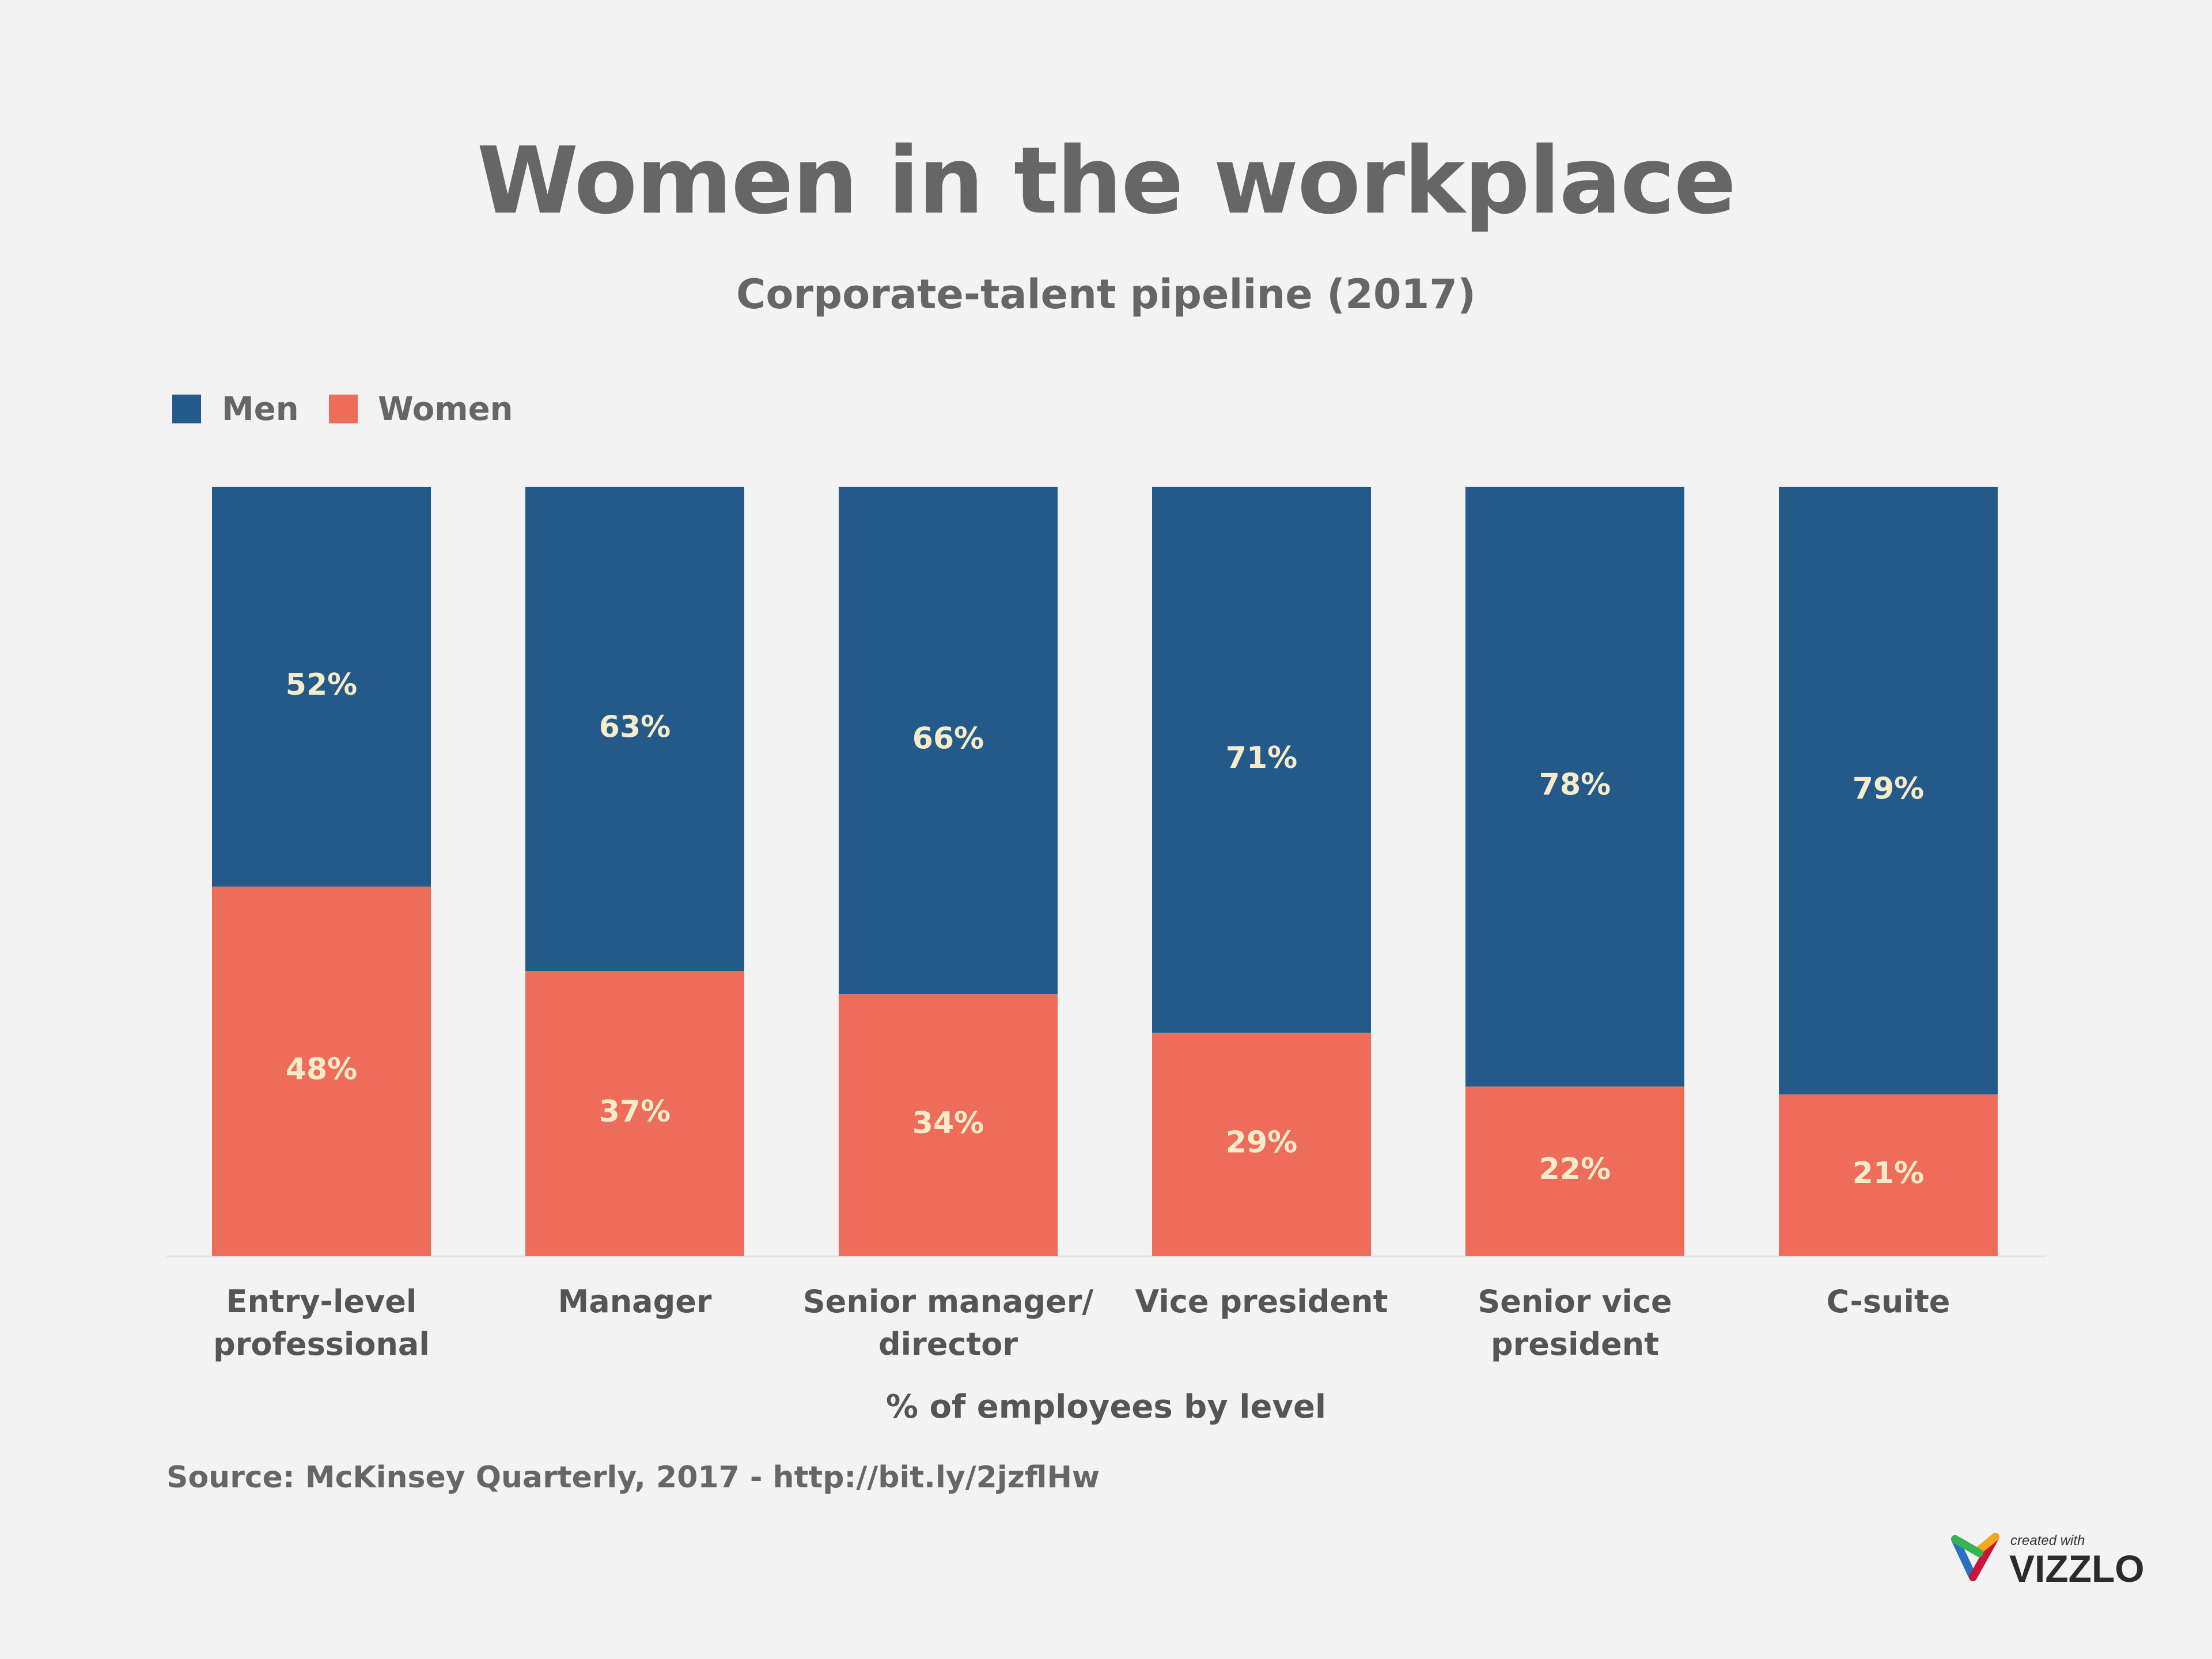  I want to click on vizzlo-mark-icon: created with VIZZLO, so click(2048, 1561).